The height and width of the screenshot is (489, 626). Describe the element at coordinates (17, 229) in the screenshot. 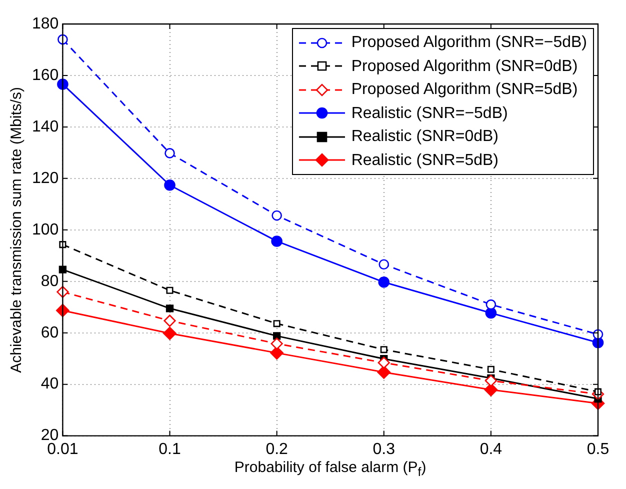

I see `y-axis-title: Achievable transmission sum rate (Mbits/s)` at that location.